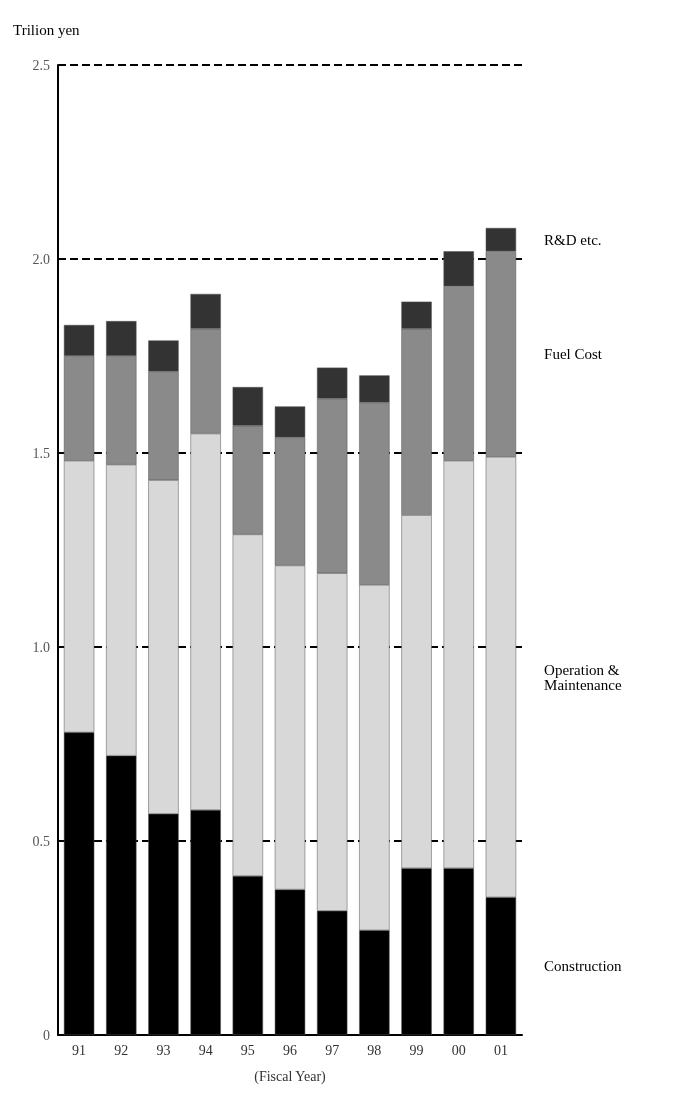 The image size is (680, 1104). I want to click on y-tick-label: 1.0, so click(41, 647).